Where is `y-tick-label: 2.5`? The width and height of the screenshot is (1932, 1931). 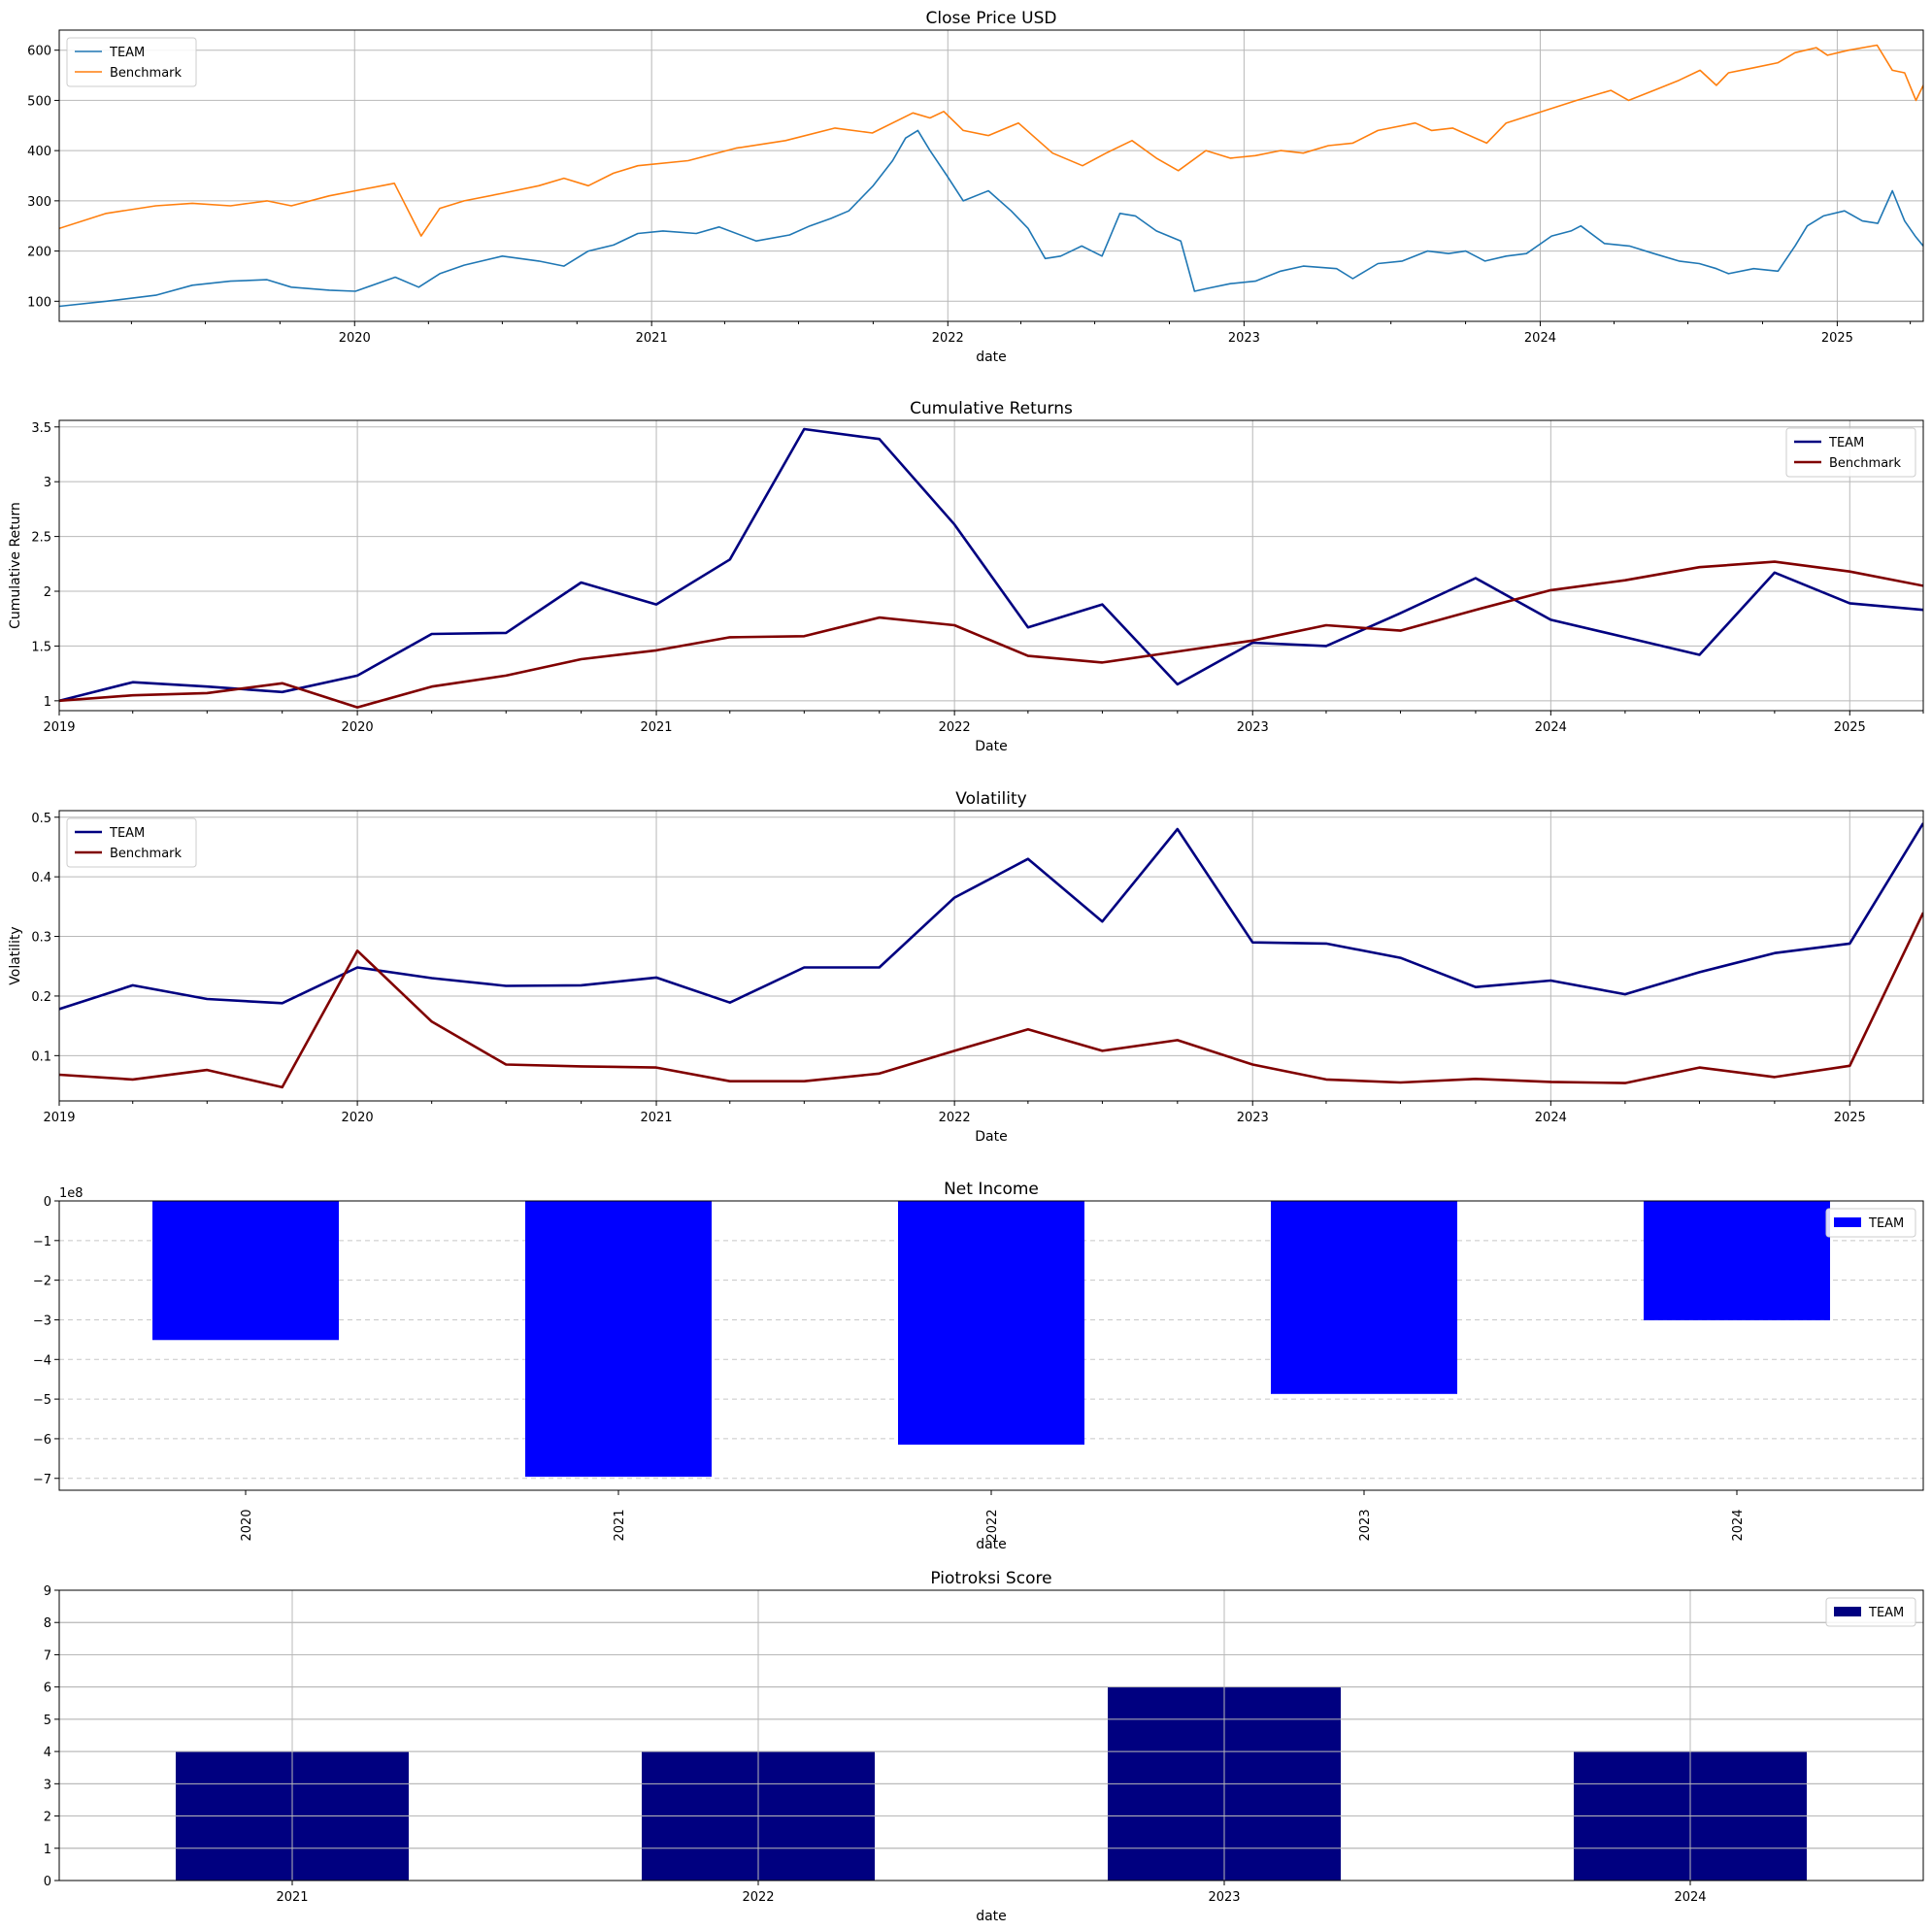 y-tick-label: 2.5 is located at coordinates (41, 538).